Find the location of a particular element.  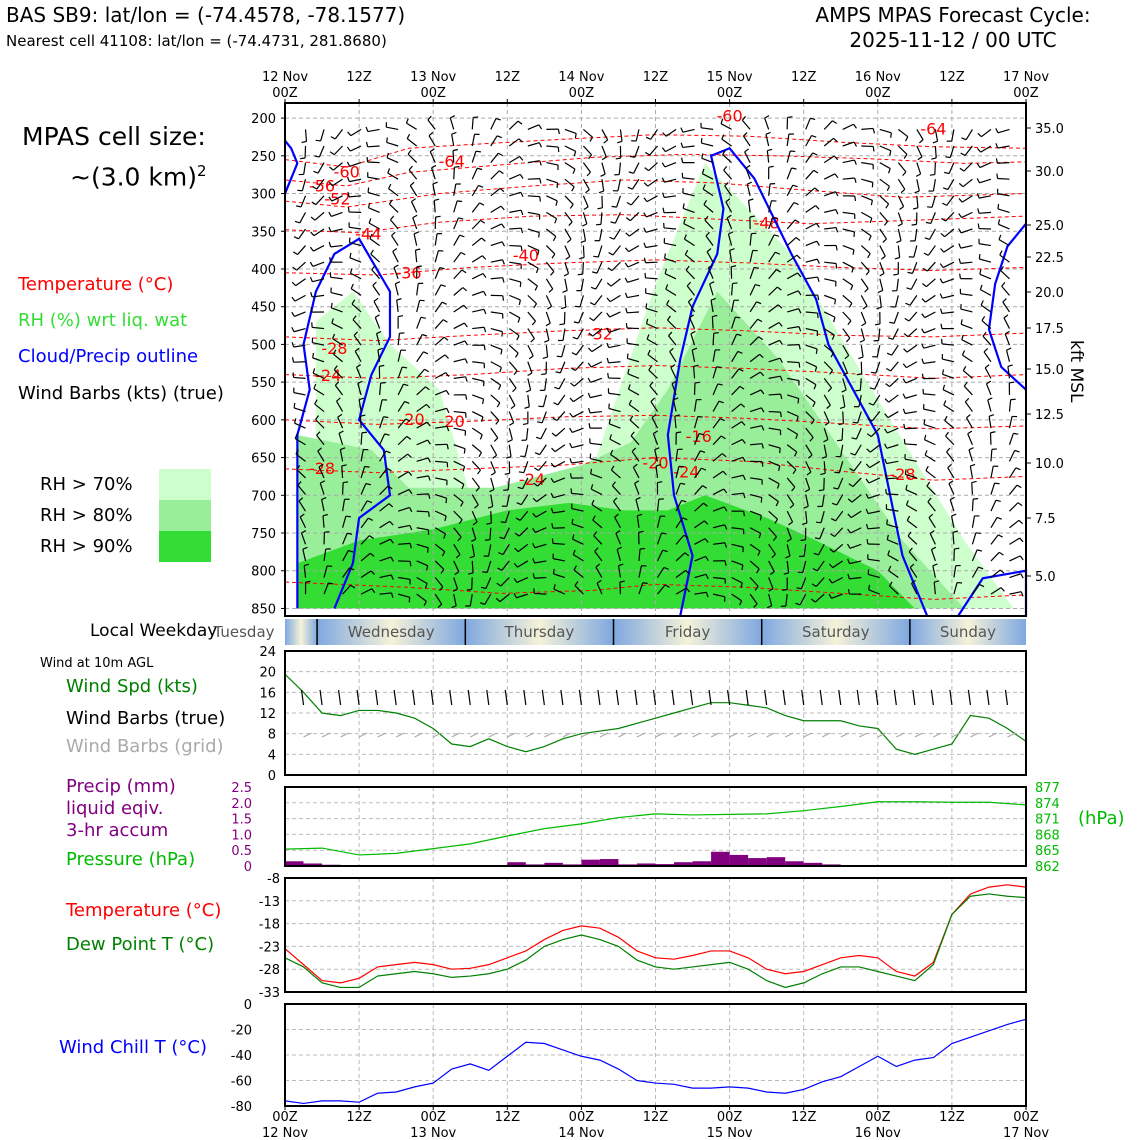

precip-tick-label: 0 is located at coordinates (248, 867).